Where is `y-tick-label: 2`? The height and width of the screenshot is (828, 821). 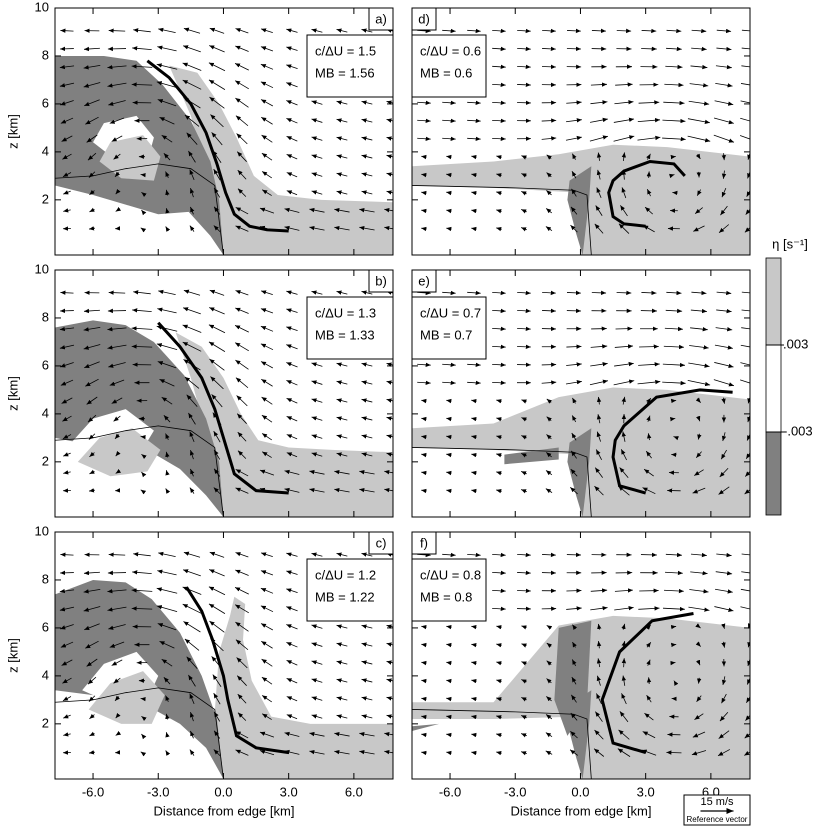
y-tick-label: 2 is located at coordinates (45, 198).